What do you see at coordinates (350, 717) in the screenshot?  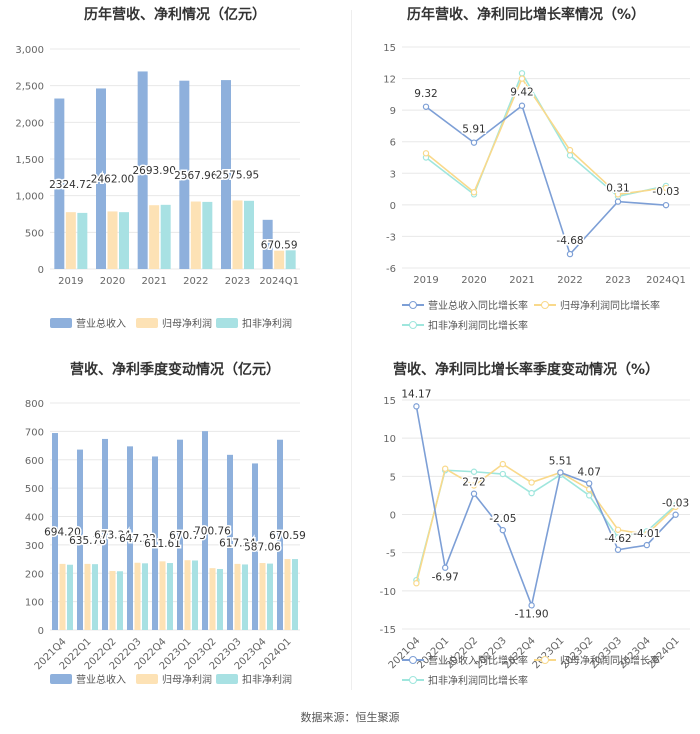 I see `data-source-note: 数据来源：恒生聚源` at bounding box center [350, 717].